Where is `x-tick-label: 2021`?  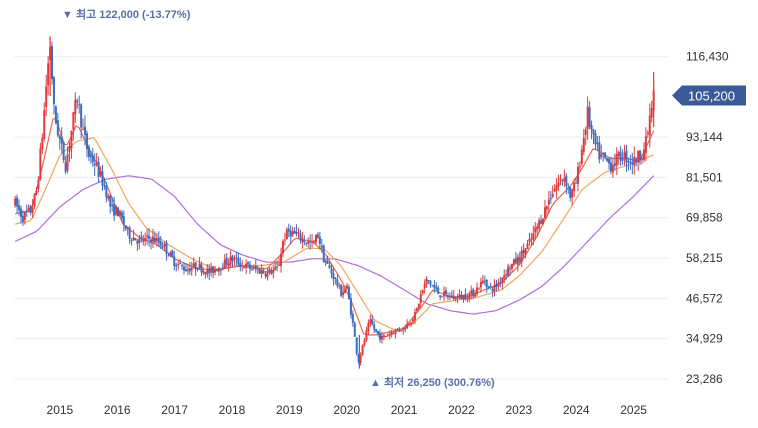
x-tick-label: 2021 is located at coordinates (404, 410).